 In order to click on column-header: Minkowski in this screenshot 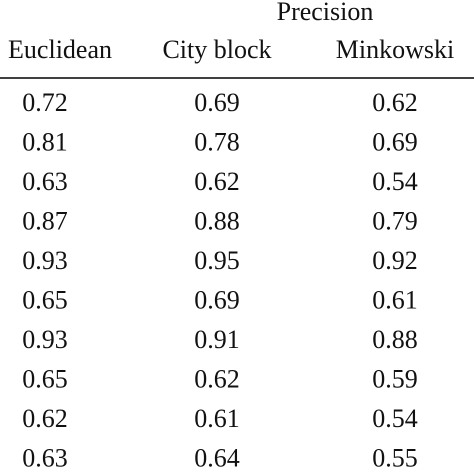, I will do `click(395, 49)`.